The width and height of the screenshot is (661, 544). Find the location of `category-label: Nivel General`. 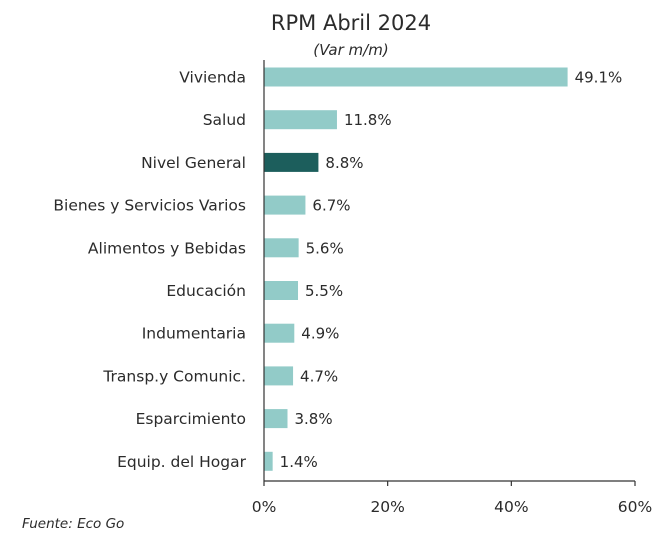

category-label: Nivel General is located at coordinates (193, 163).